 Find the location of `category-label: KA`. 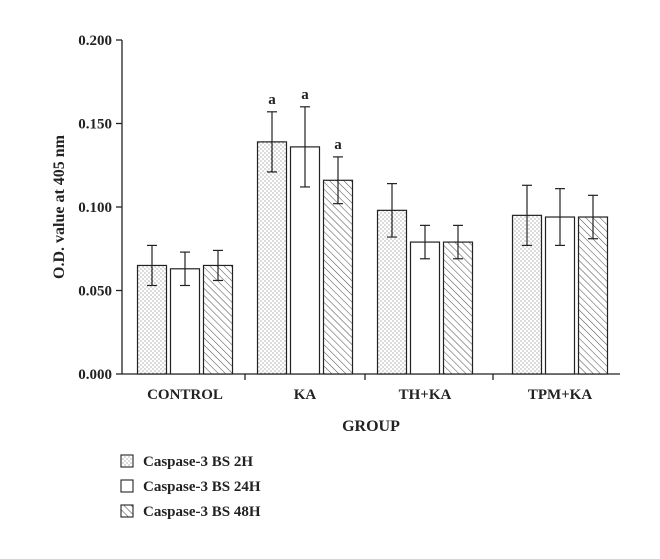

category-label: KA is located at coordinates (305, 395).